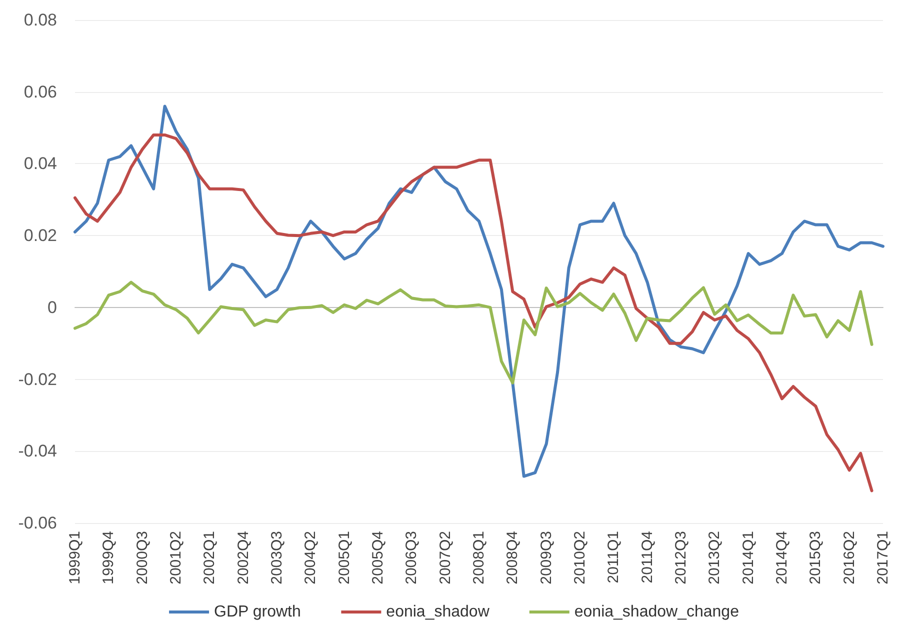 The width and height of the screenshot is (908, 633). What do you see at coordinates (445, 557) in the screenshot?
I see `x-tick-label: 2007Q2` at bounding box center [445, 557].